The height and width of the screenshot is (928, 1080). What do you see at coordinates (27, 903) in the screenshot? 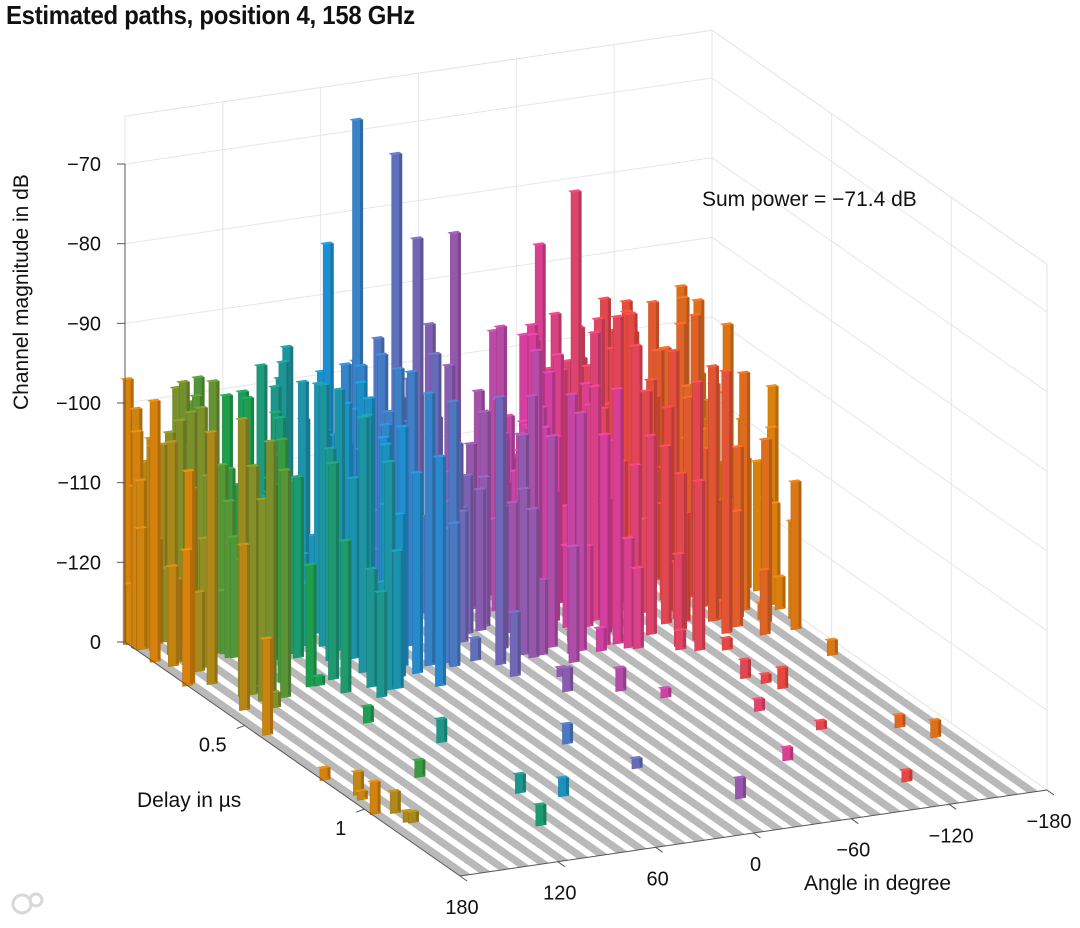
I see `watermark-logo` at bounding box center [27, 903].